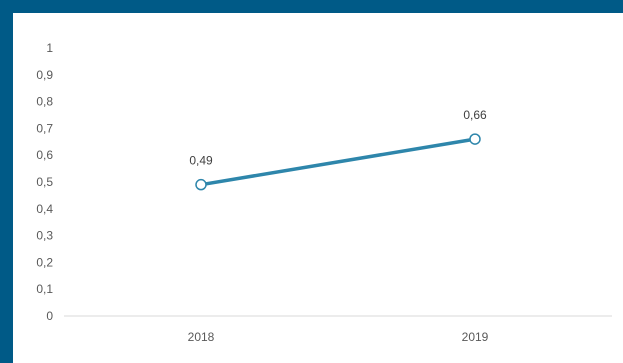 This screenshot has height=363, width=623. Describe the element at coordinates (311, 6) in the screenshot. I see `top-border-bar` at that location.